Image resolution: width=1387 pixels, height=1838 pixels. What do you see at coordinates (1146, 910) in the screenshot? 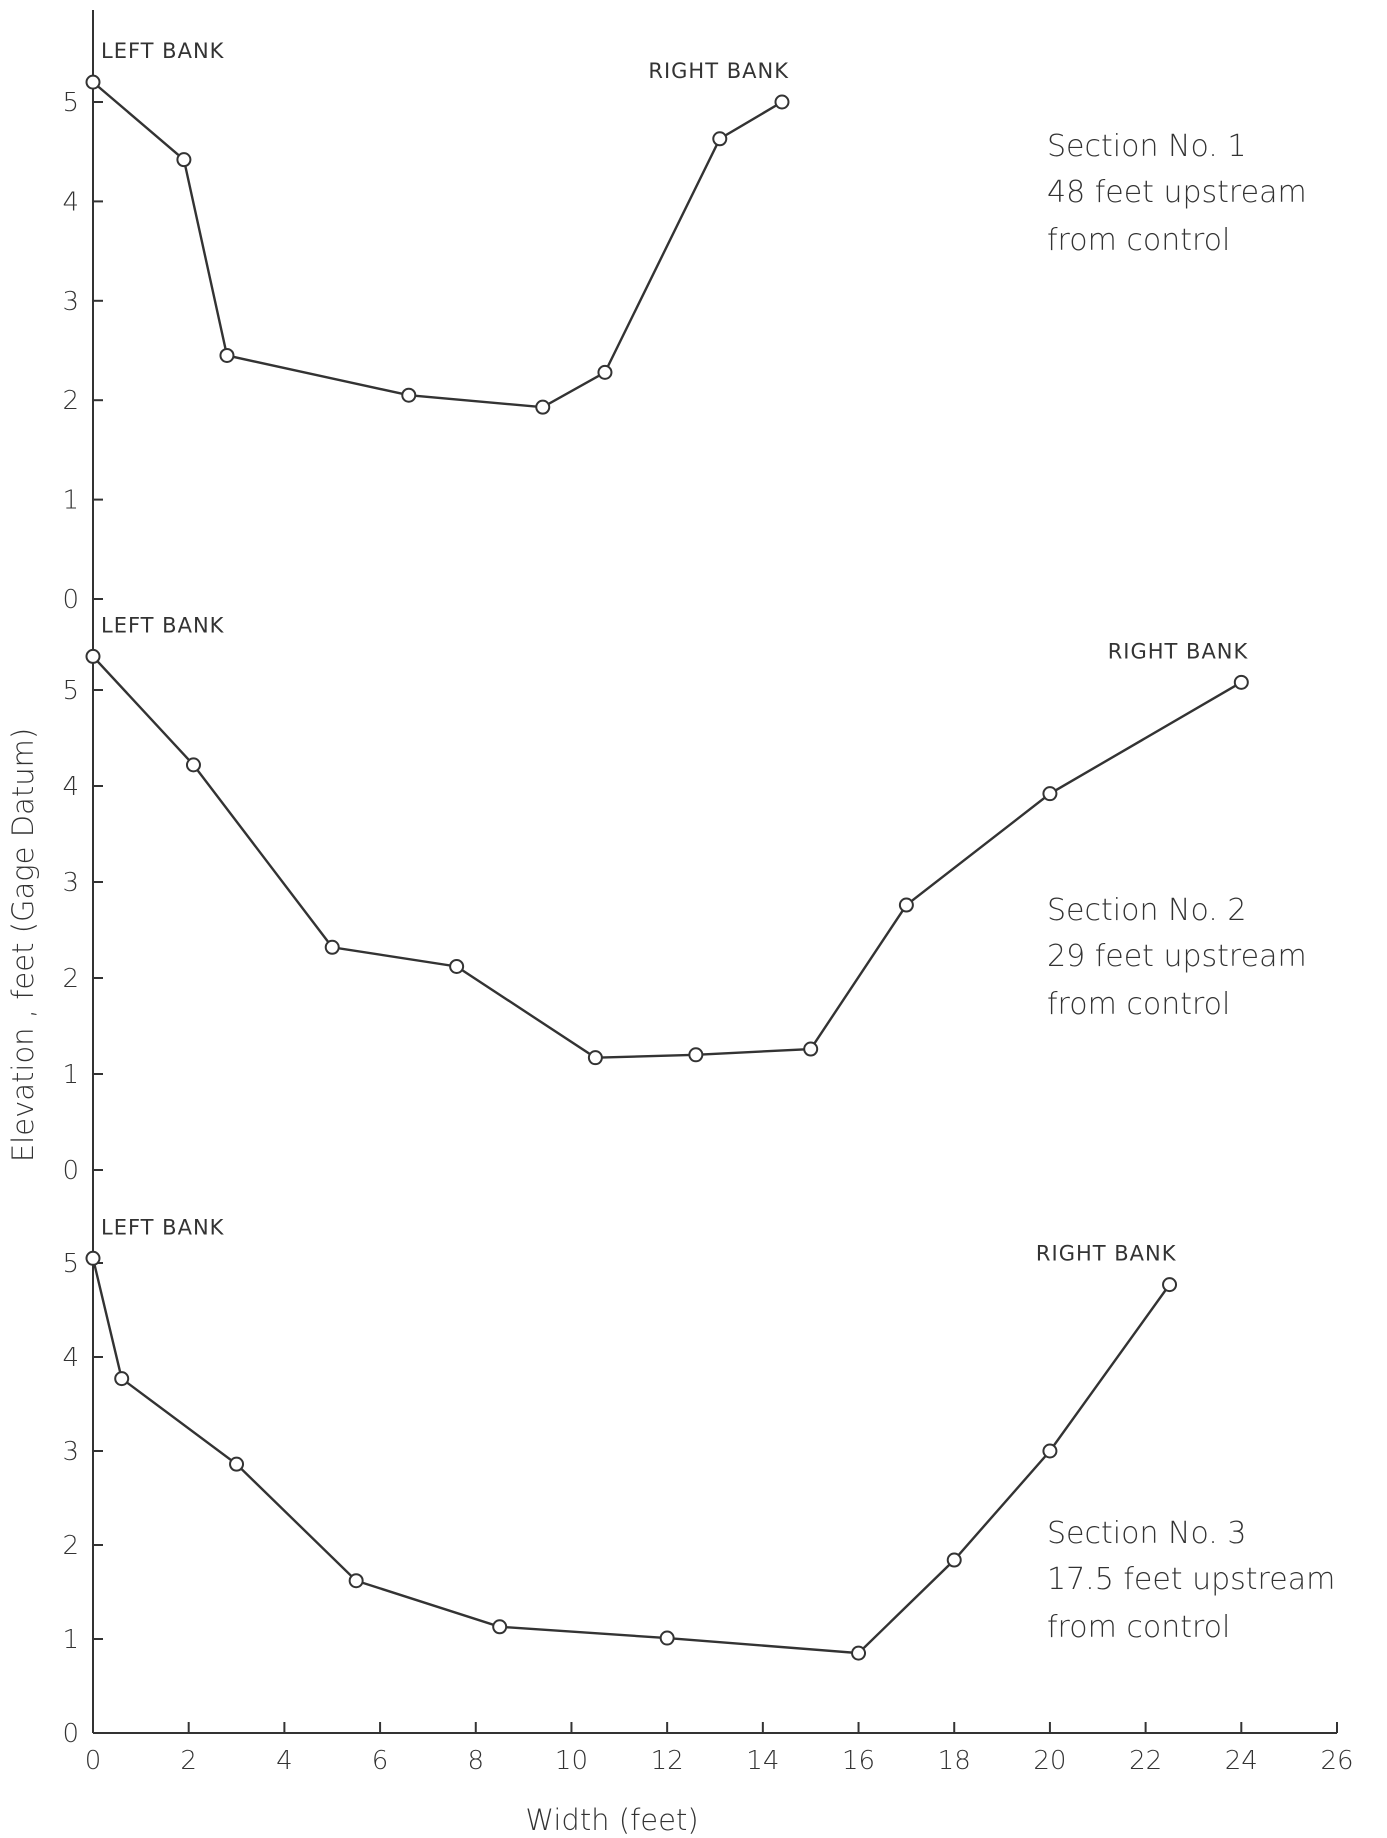
I see `section-label-line: Section No. 2` at bounding box center [1146, 910].